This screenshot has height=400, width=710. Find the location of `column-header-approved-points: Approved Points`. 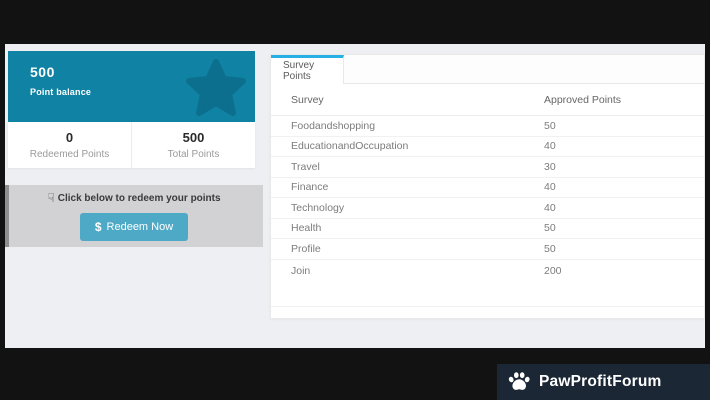

column-header-approved-points: Approved Points is located at coordinates (583, 99).